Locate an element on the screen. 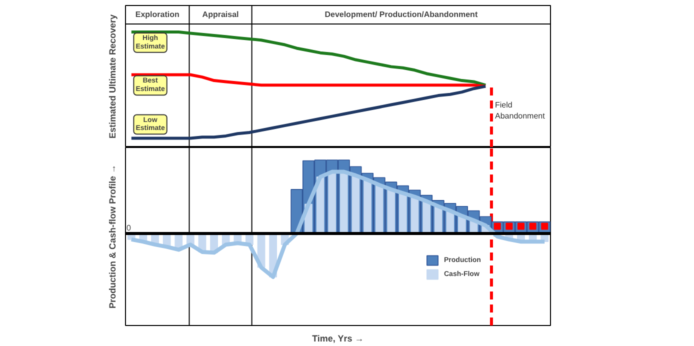 Image resolution: width=694 pixels, height=346 pixels. text: Development/ Production/Abandonment is located at coordinates (401, 15).